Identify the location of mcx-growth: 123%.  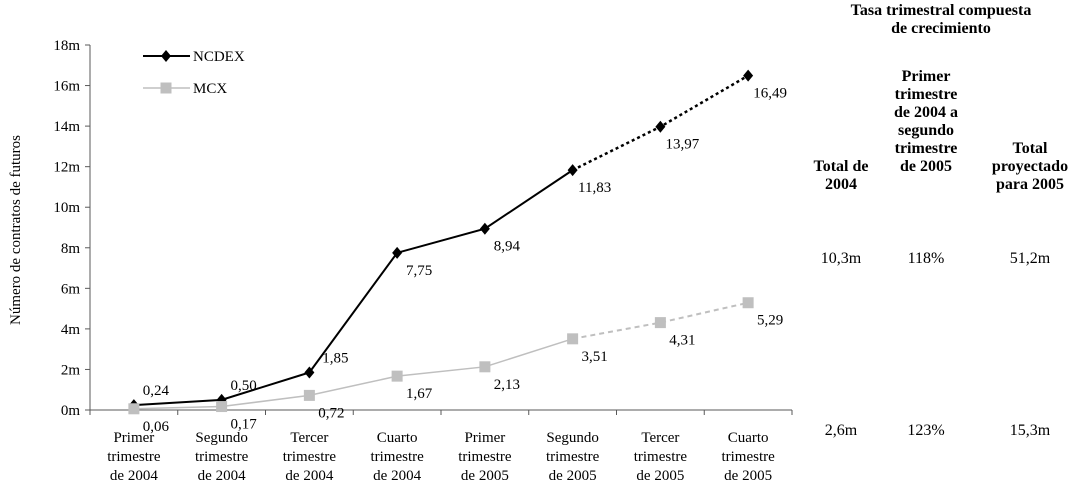
(926, 430).